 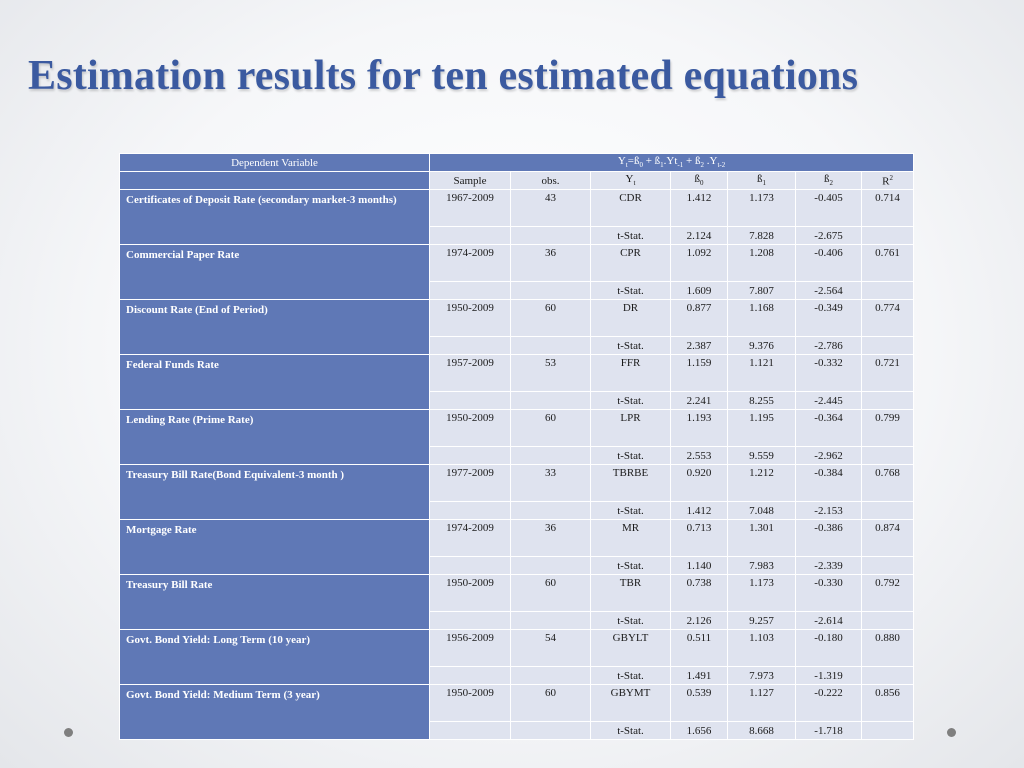 I want to click on yt-cell: CPR, so click(x=630, y=263).